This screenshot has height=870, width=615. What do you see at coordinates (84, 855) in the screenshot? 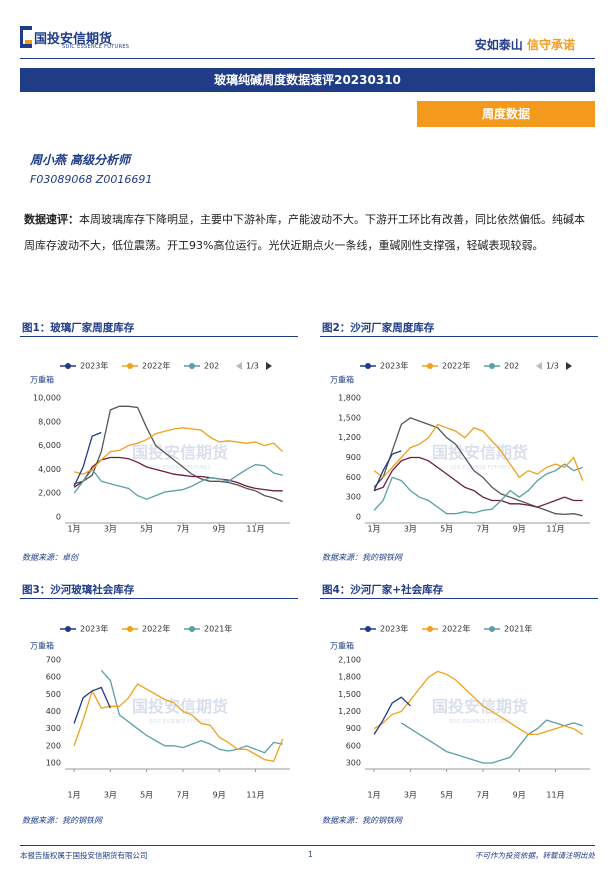
I see `footer-left: 本报告版权属于国投安信期货有限公司` at bounding box center [84, 855].